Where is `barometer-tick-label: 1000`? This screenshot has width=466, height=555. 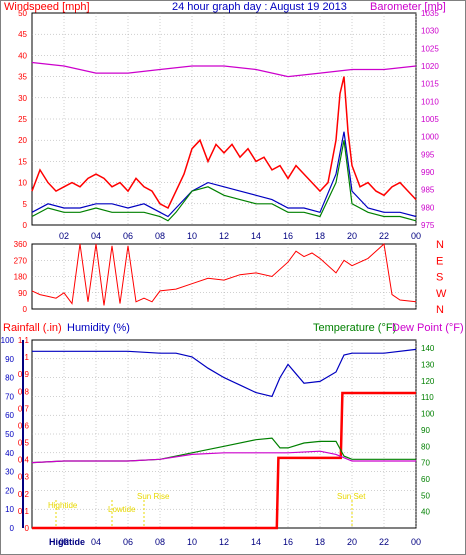 barometer-tick-label: 1000 is located at coordinates (430, 137).